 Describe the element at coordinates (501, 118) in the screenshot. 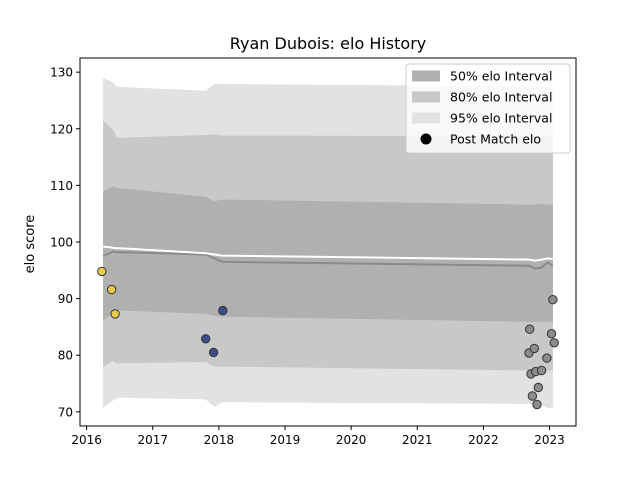

I see `legend-label-2: 95% elo Interval` at that location.